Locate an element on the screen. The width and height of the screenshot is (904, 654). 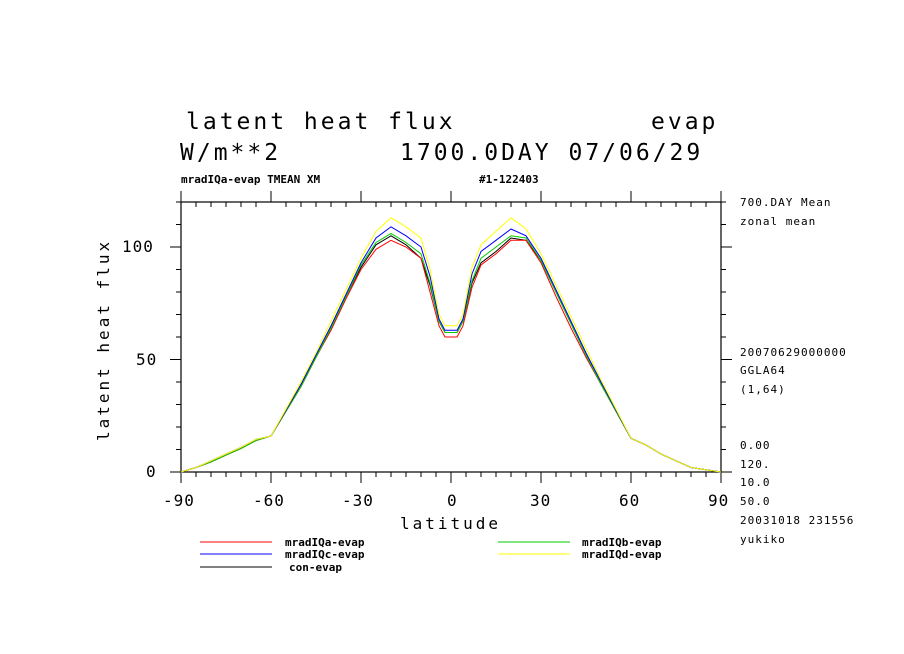
mean-info: 700.DAY Mean is located at coordinates (786, 202).